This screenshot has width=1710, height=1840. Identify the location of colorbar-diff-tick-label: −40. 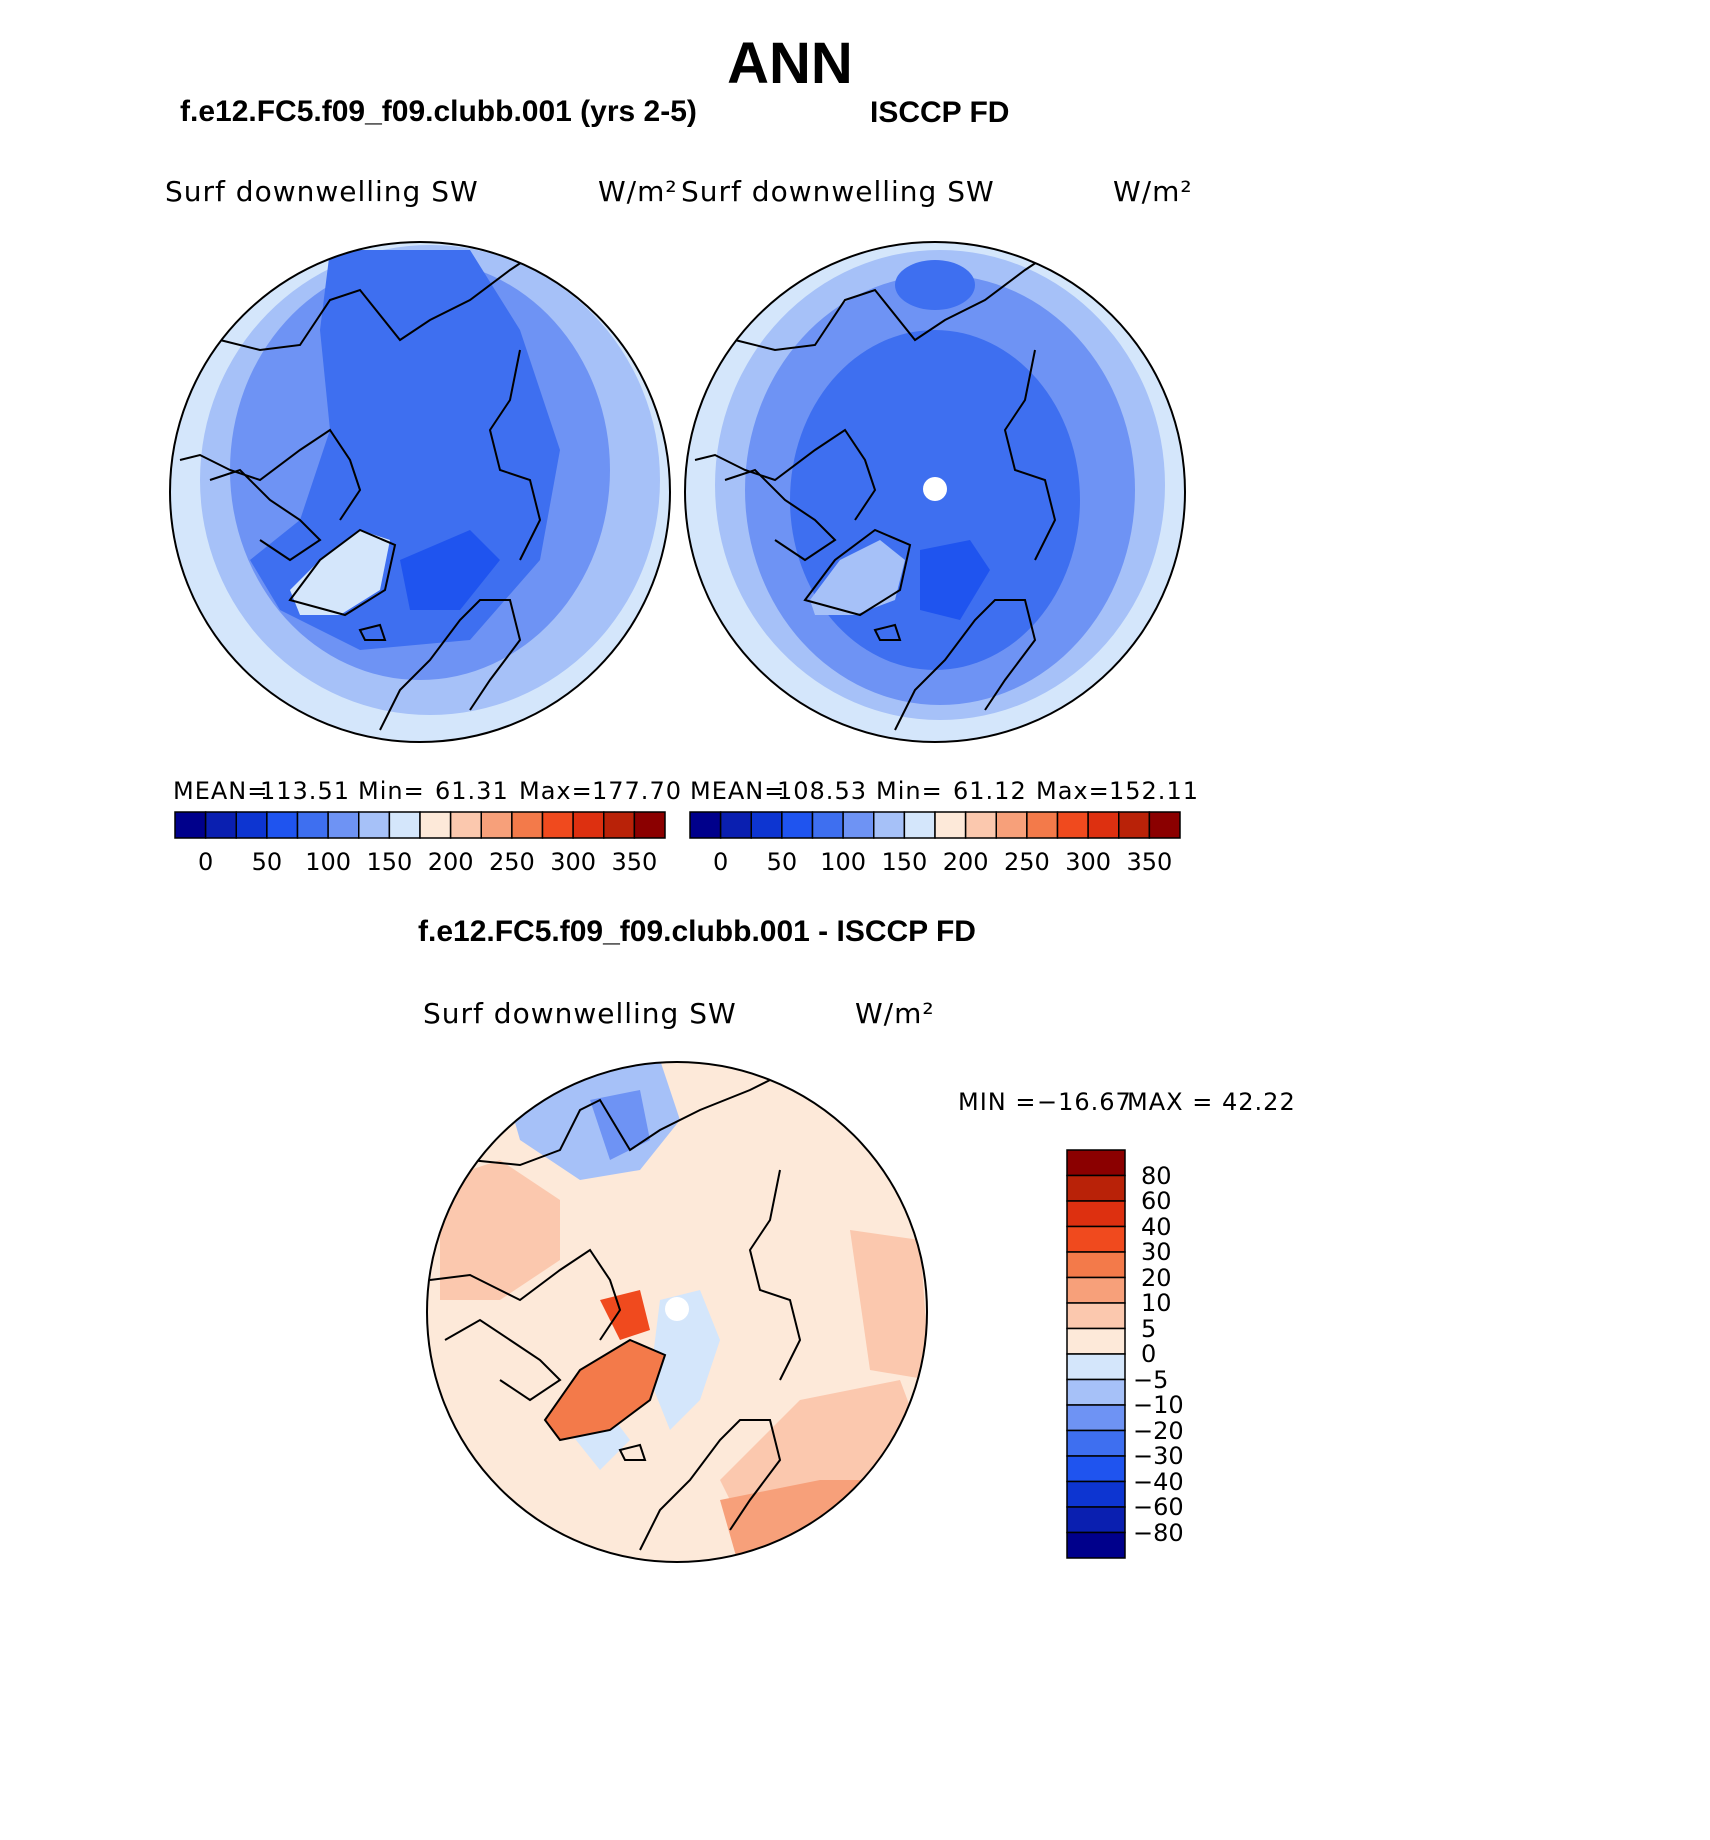
(1158, 1481).